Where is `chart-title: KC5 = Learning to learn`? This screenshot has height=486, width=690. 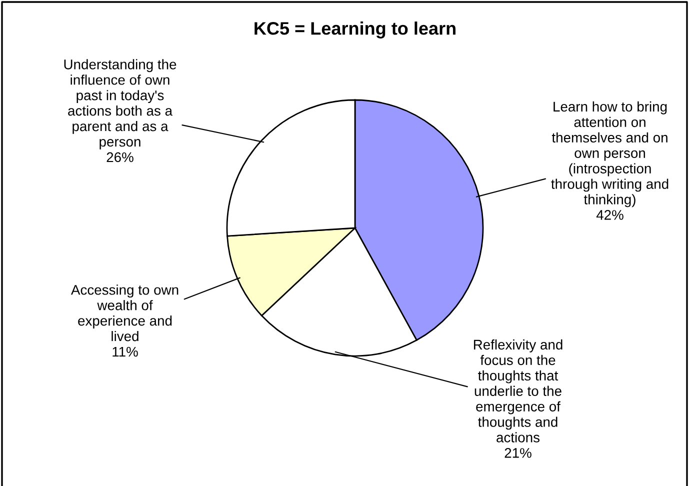 chart-title: KC5 = Learning to learn is located at coordinates (355, 30).